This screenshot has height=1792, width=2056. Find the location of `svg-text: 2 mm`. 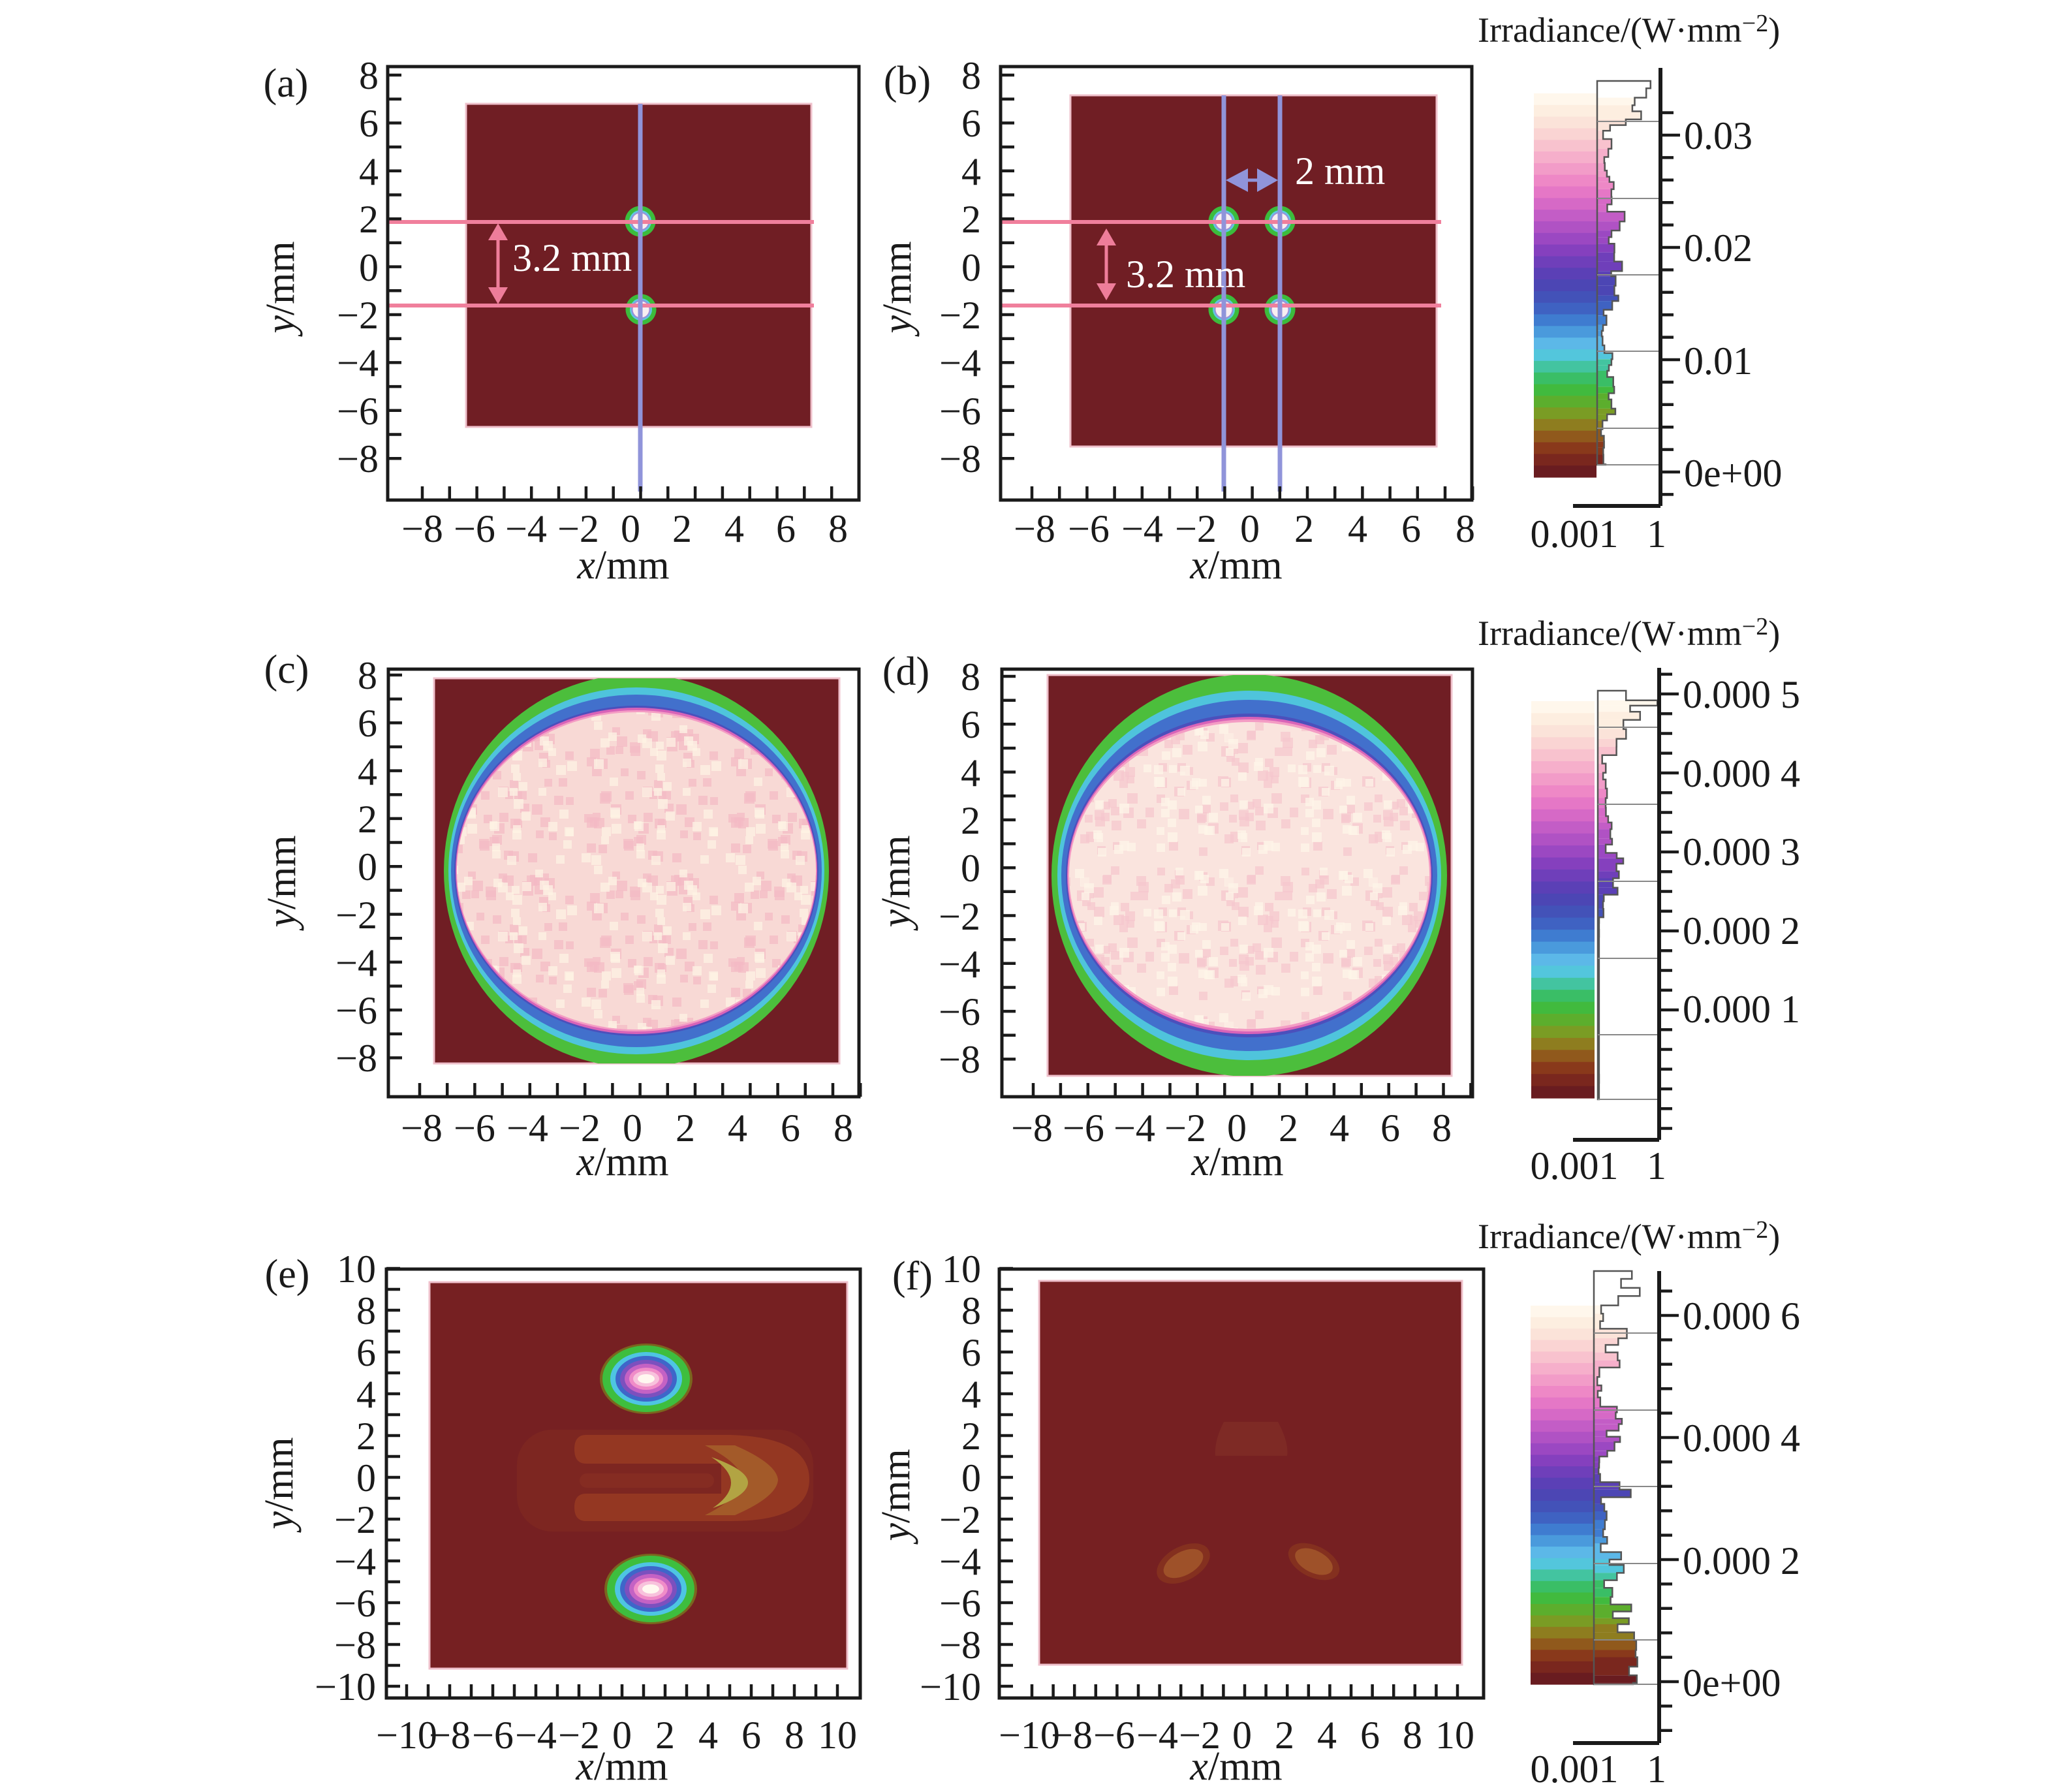

svg-text: 2 mm is located at coordinates (1340, 171).